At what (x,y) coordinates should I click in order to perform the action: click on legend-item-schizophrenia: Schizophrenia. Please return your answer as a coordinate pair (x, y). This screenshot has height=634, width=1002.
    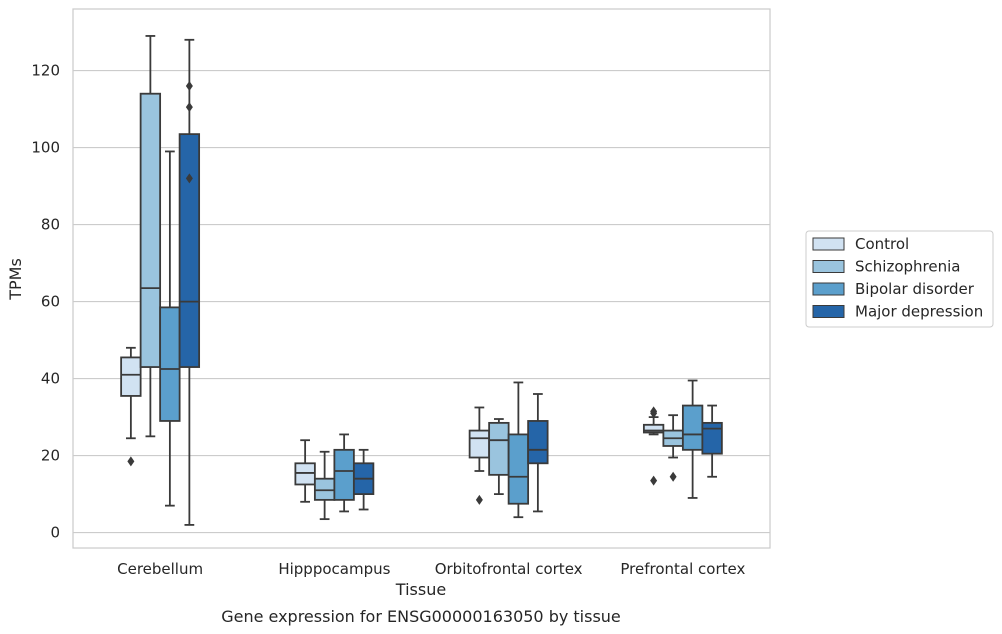
    Looking at the image, I should click on (886, 267).